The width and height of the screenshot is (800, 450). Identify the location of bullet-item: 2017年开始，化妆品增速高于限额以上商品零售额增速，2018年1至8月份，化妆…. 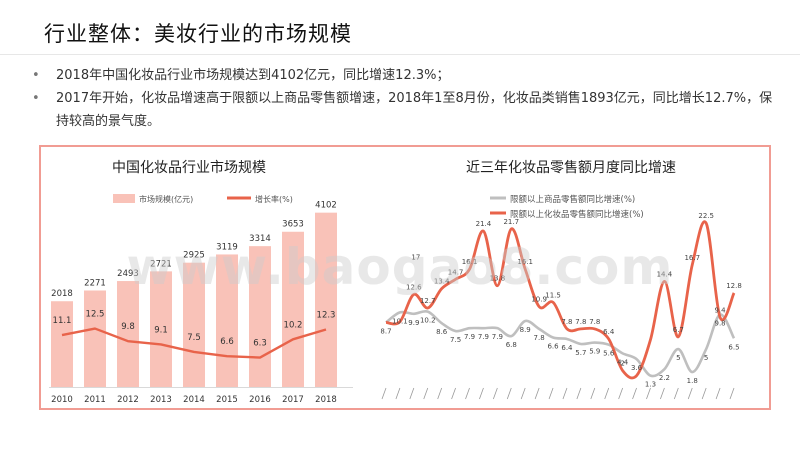
(406, 110).